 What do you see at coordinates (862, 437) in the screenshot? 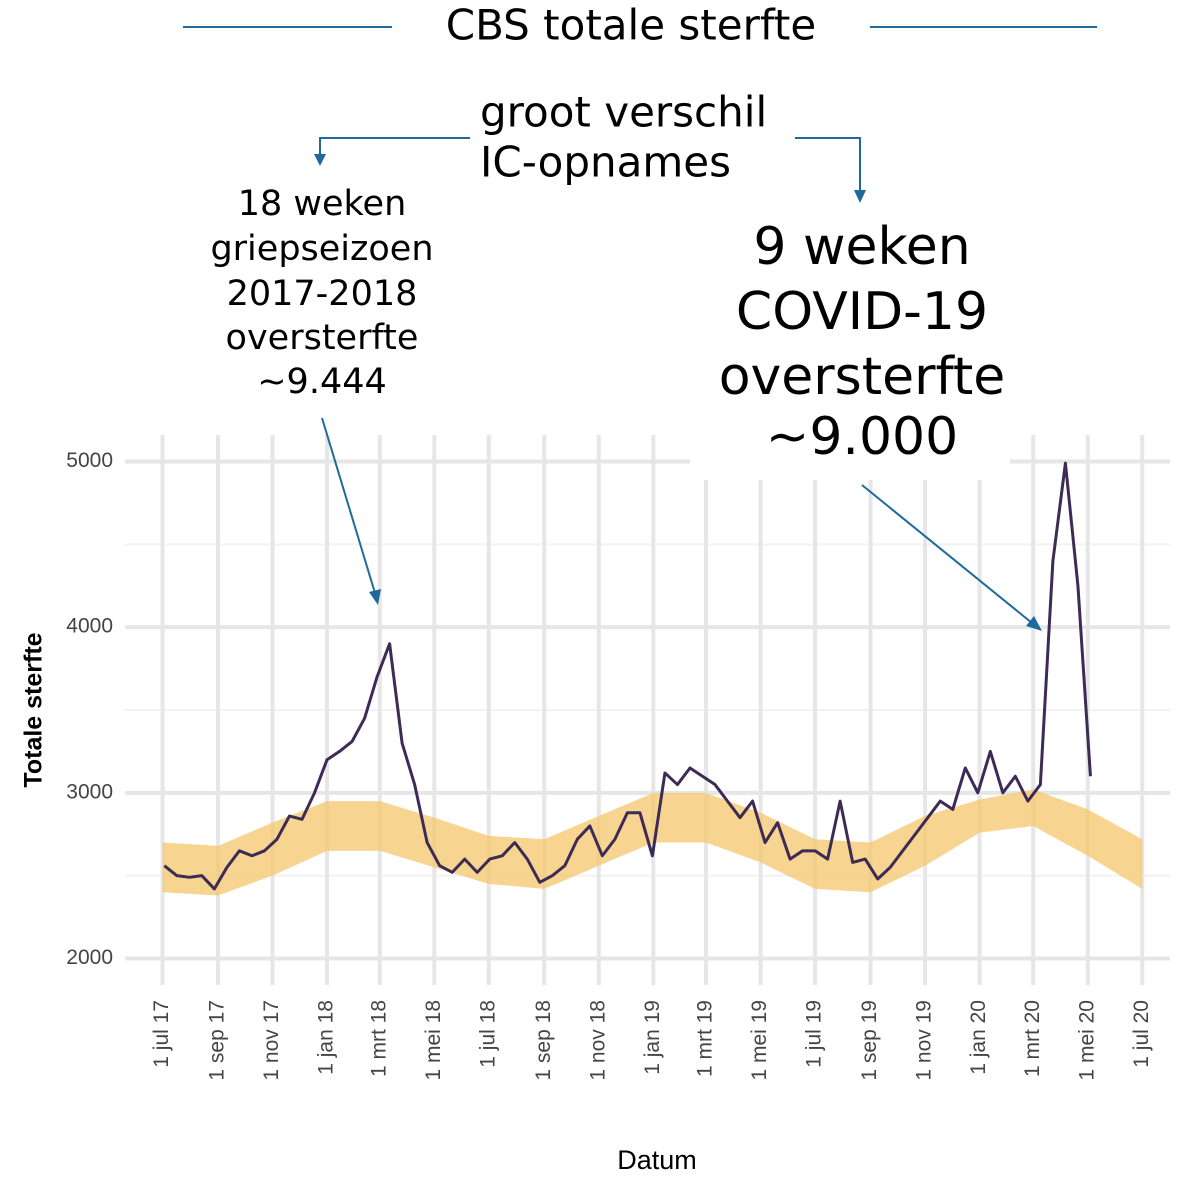
I see `annotation: ~9.000` at bounding box center [862, 437].